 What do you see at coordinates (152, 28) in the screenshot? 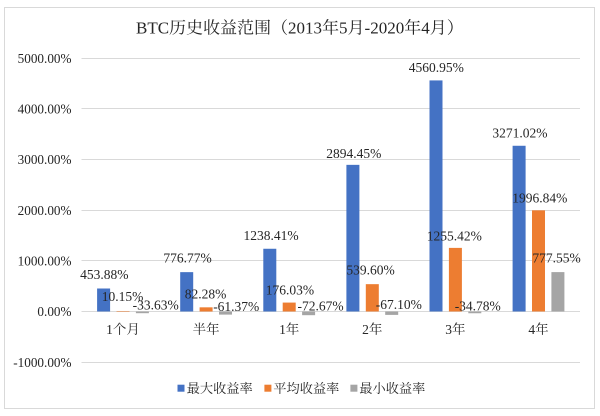
I see `svg-text: BTC` at bounding box center [152, 28].